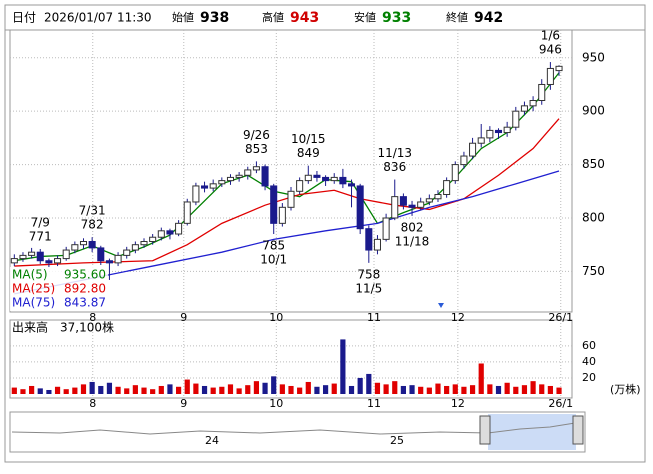 The width and height of the screenshot is (653, 474). Describe the element at coordinates (593, 164) in the screenshot. I see `y-tick-label: 850` at that location.